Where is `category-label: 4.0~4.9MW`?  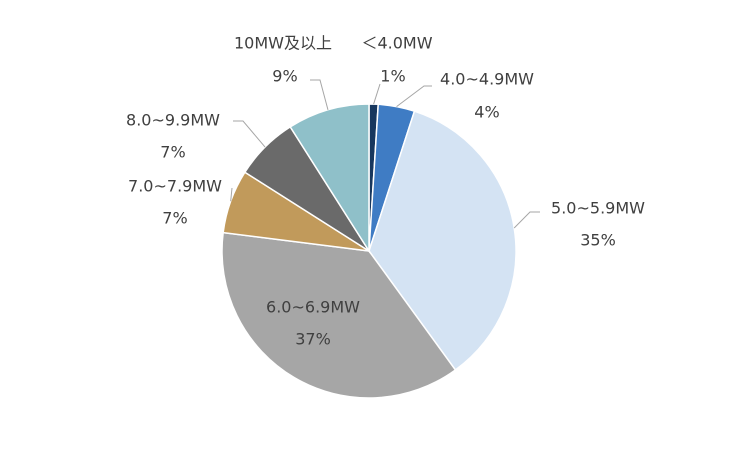 category-label: 4.0~4.9MW is located at coordinates (487, 79).